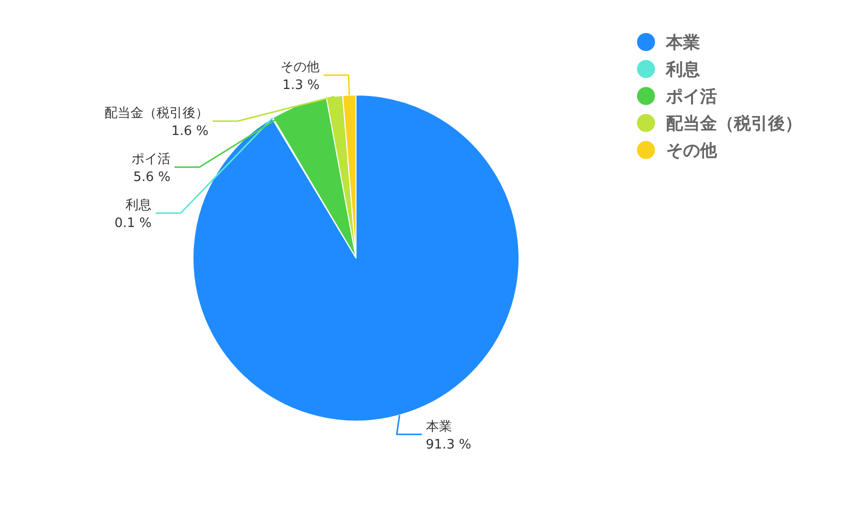  I want to click on slice-label: その他, so click(300, 68).